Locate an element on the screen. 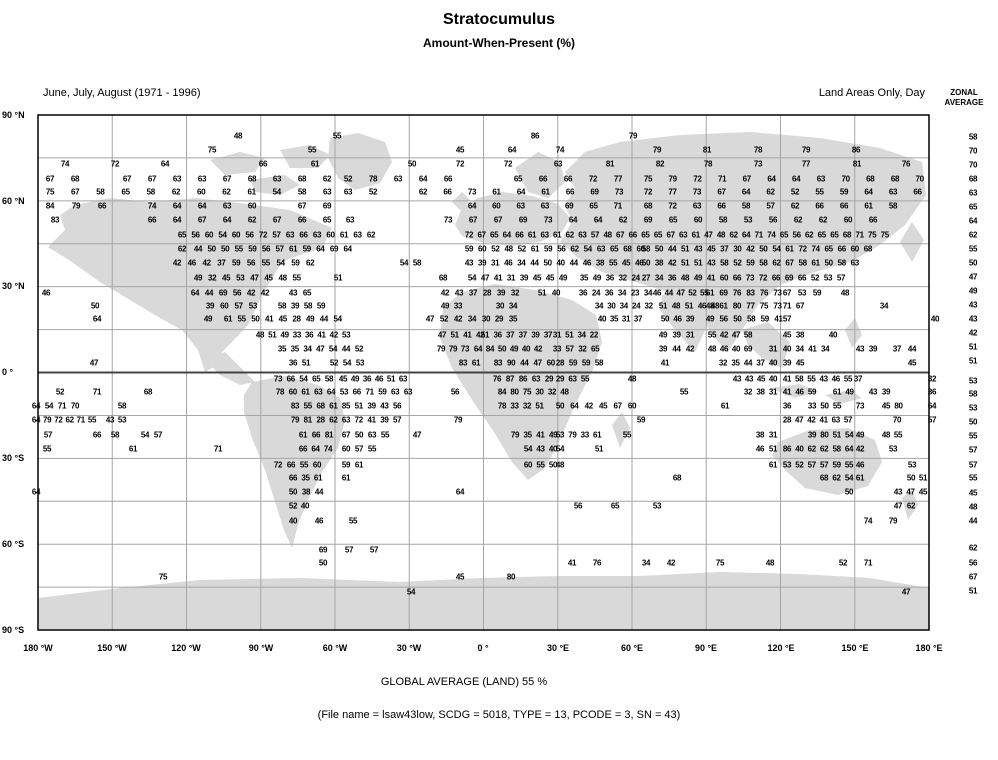 This screenshot has width=998, height=760. longitude-tick-label: 30 °W is located at coordinates (409, 648).